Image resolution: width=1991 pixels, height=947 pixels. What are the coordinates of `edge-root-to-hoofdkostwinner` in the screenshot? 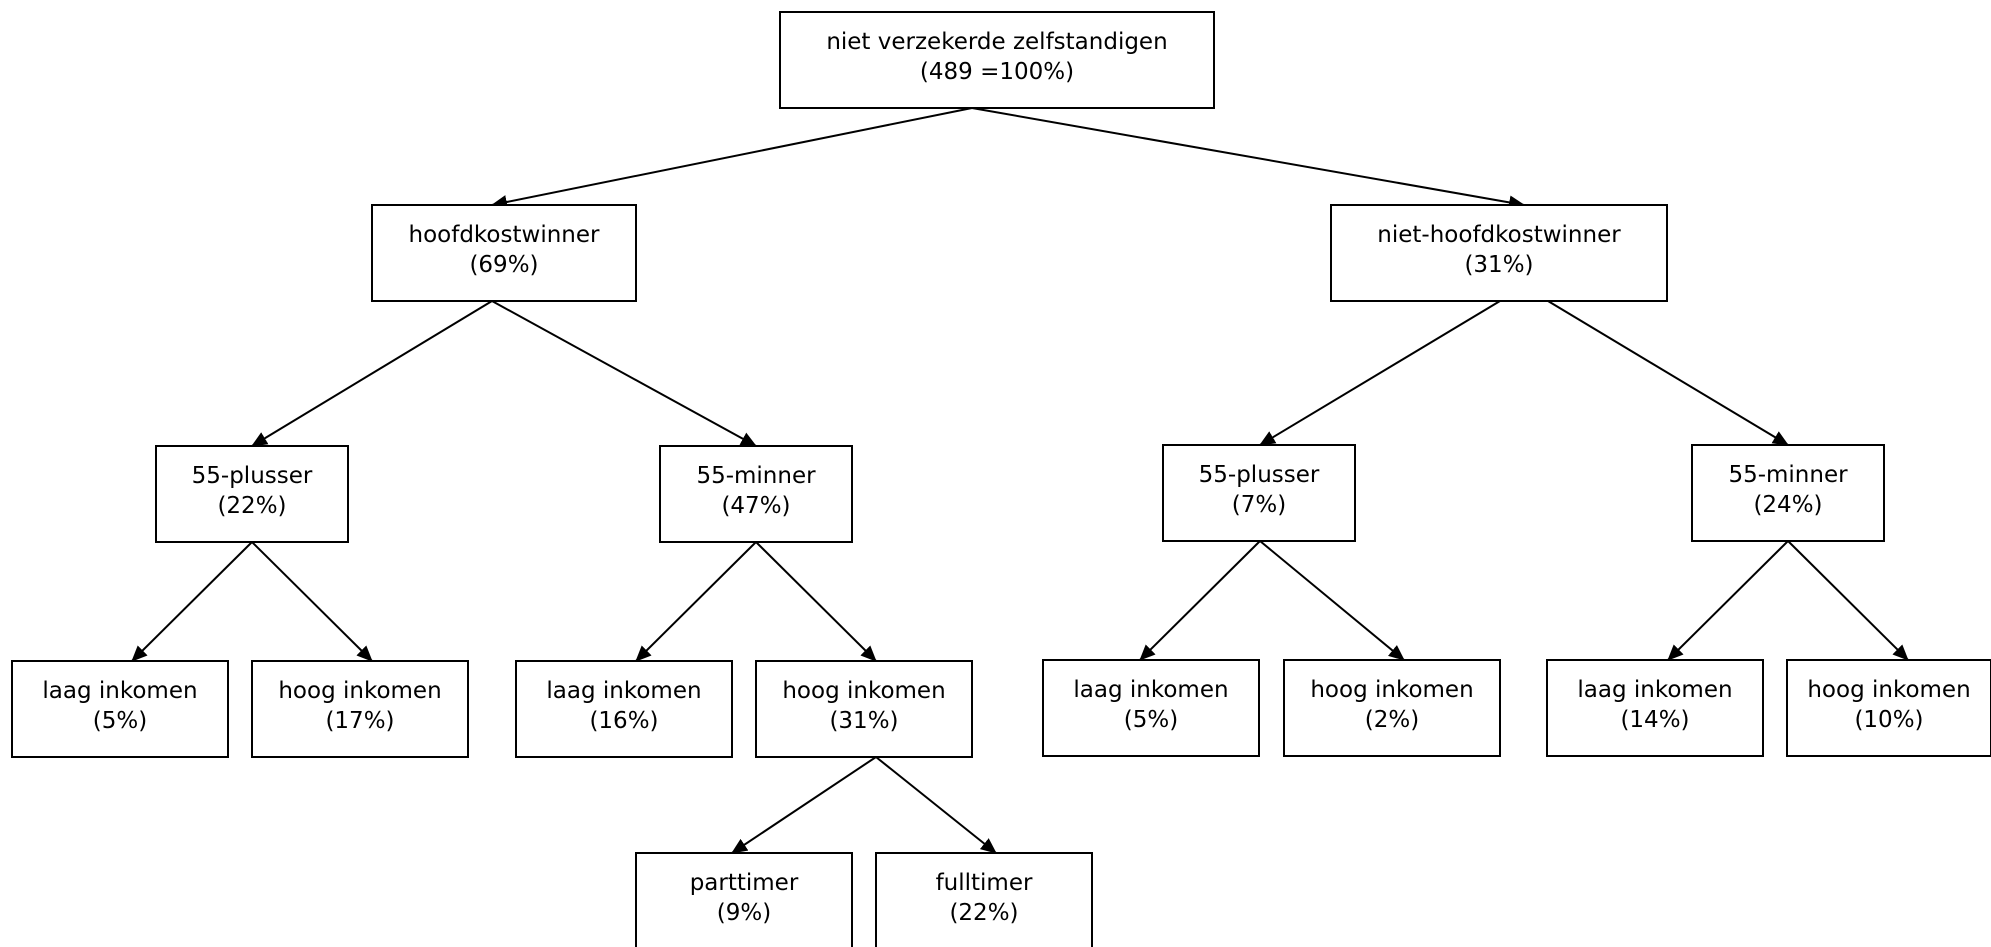 It's located at (732, 158).